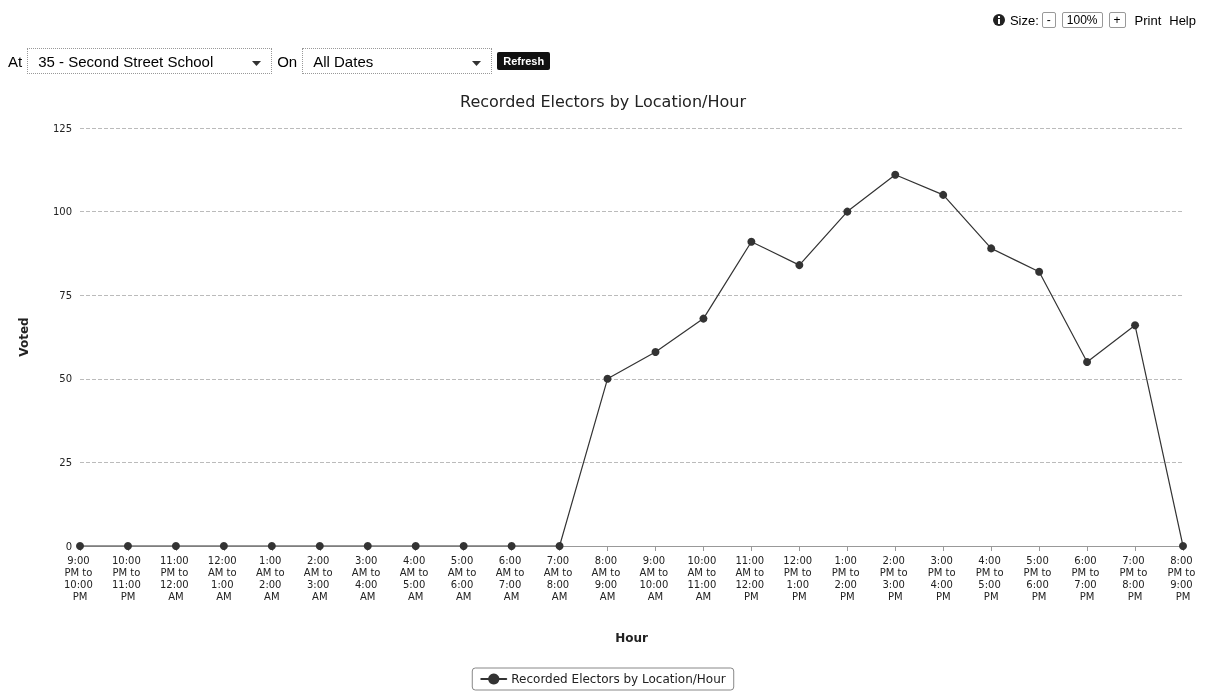  What do you see at coordinates (1024, 20) in the screenshot?
I see `text: Size:` at bounding box center [1024, 20].